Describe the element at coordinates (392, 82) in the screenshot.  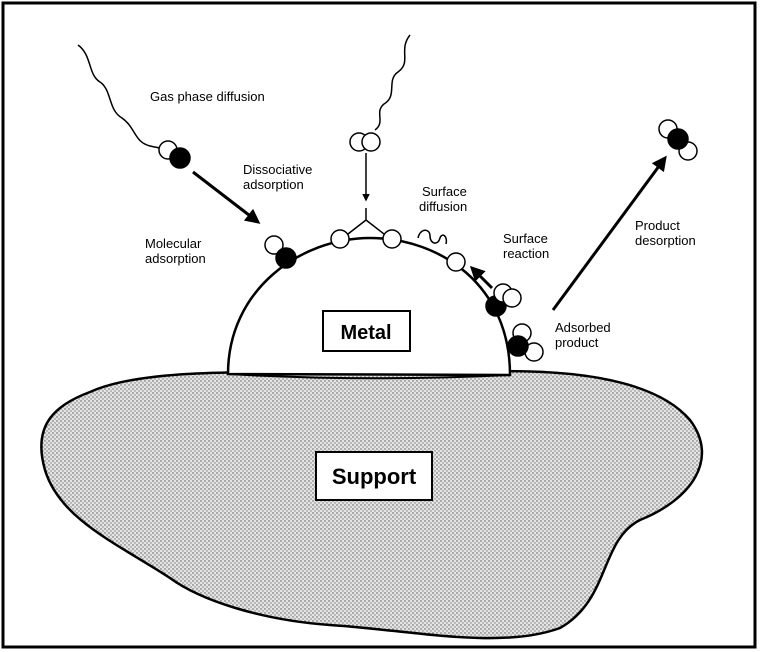
I see `dissociative-wavy-line` at that location.